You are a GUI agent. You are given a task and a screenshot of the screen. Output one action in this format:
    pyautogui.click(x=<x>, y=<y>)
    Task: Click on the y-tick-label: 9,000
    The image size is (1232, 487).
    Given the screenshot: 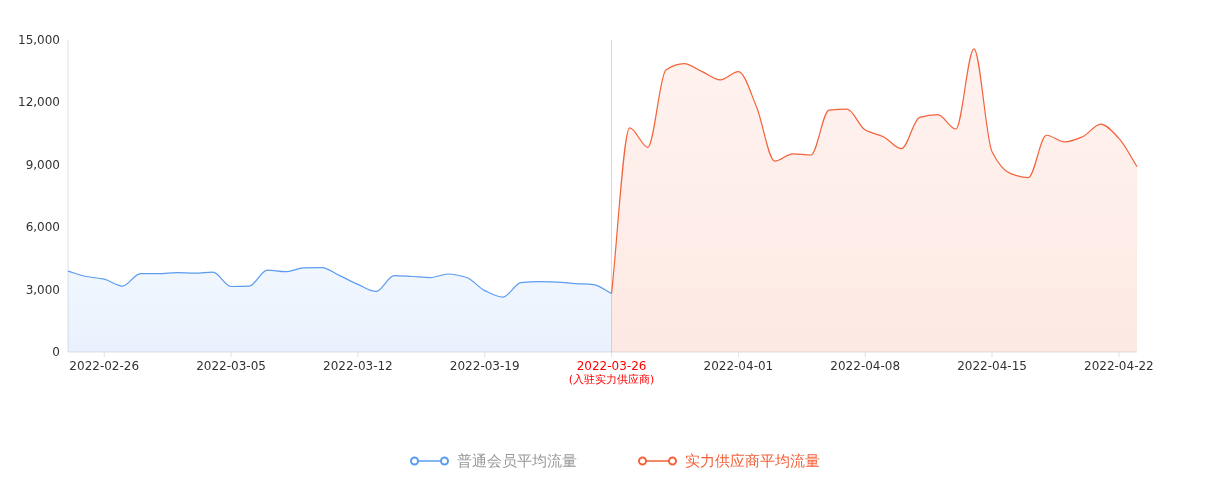 What is the action you would take?
    pyautogui.click(x=42, y=164)
    